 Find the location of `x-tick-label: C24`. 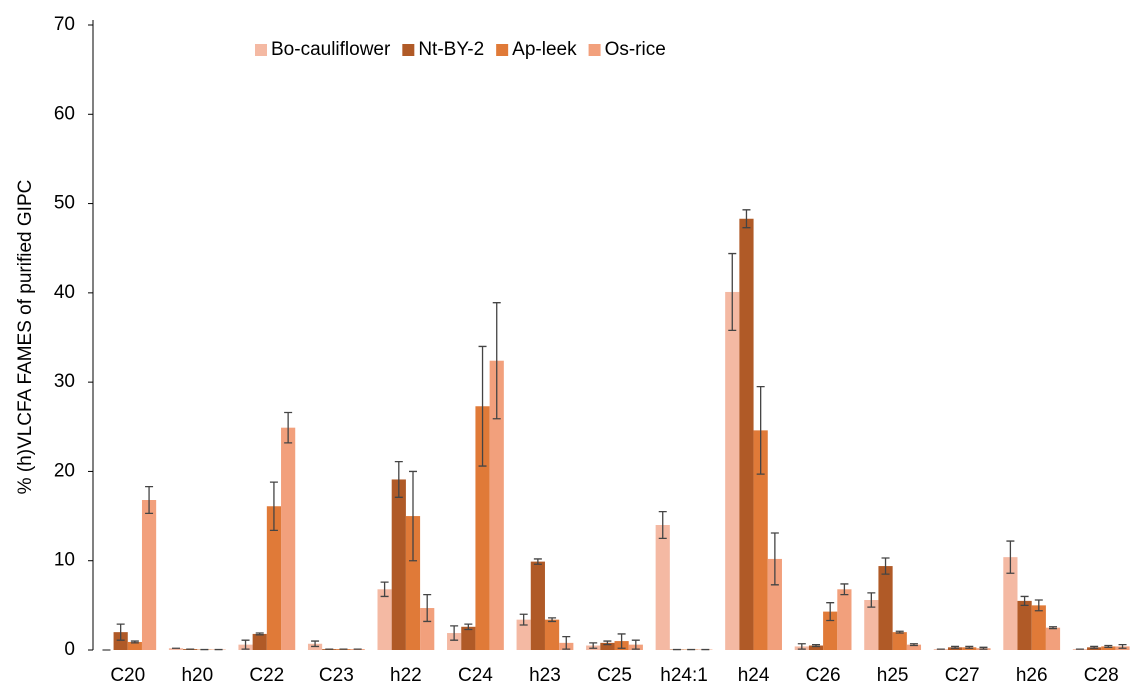

x-tick-label: C24 is located at coordinates (475, 675).